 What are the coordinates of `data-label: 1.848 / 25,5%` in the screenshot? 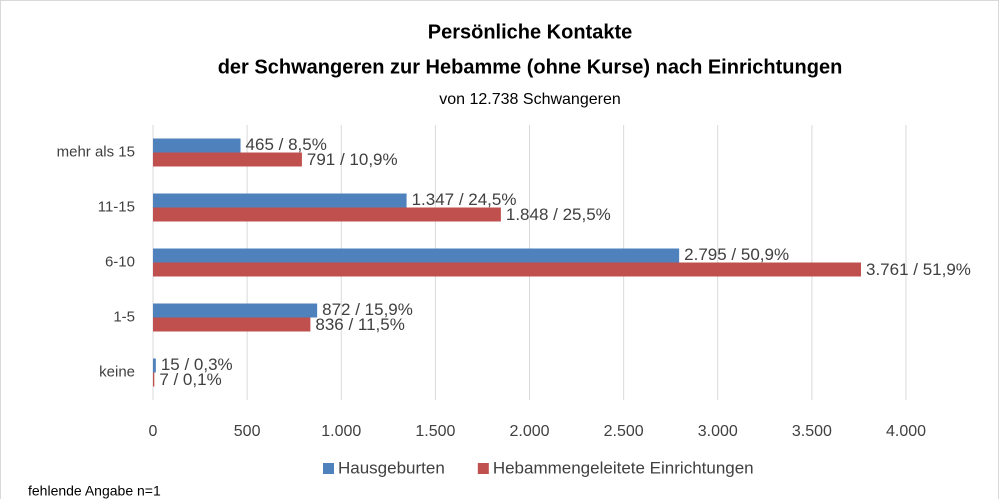 It's located at (558, 214).